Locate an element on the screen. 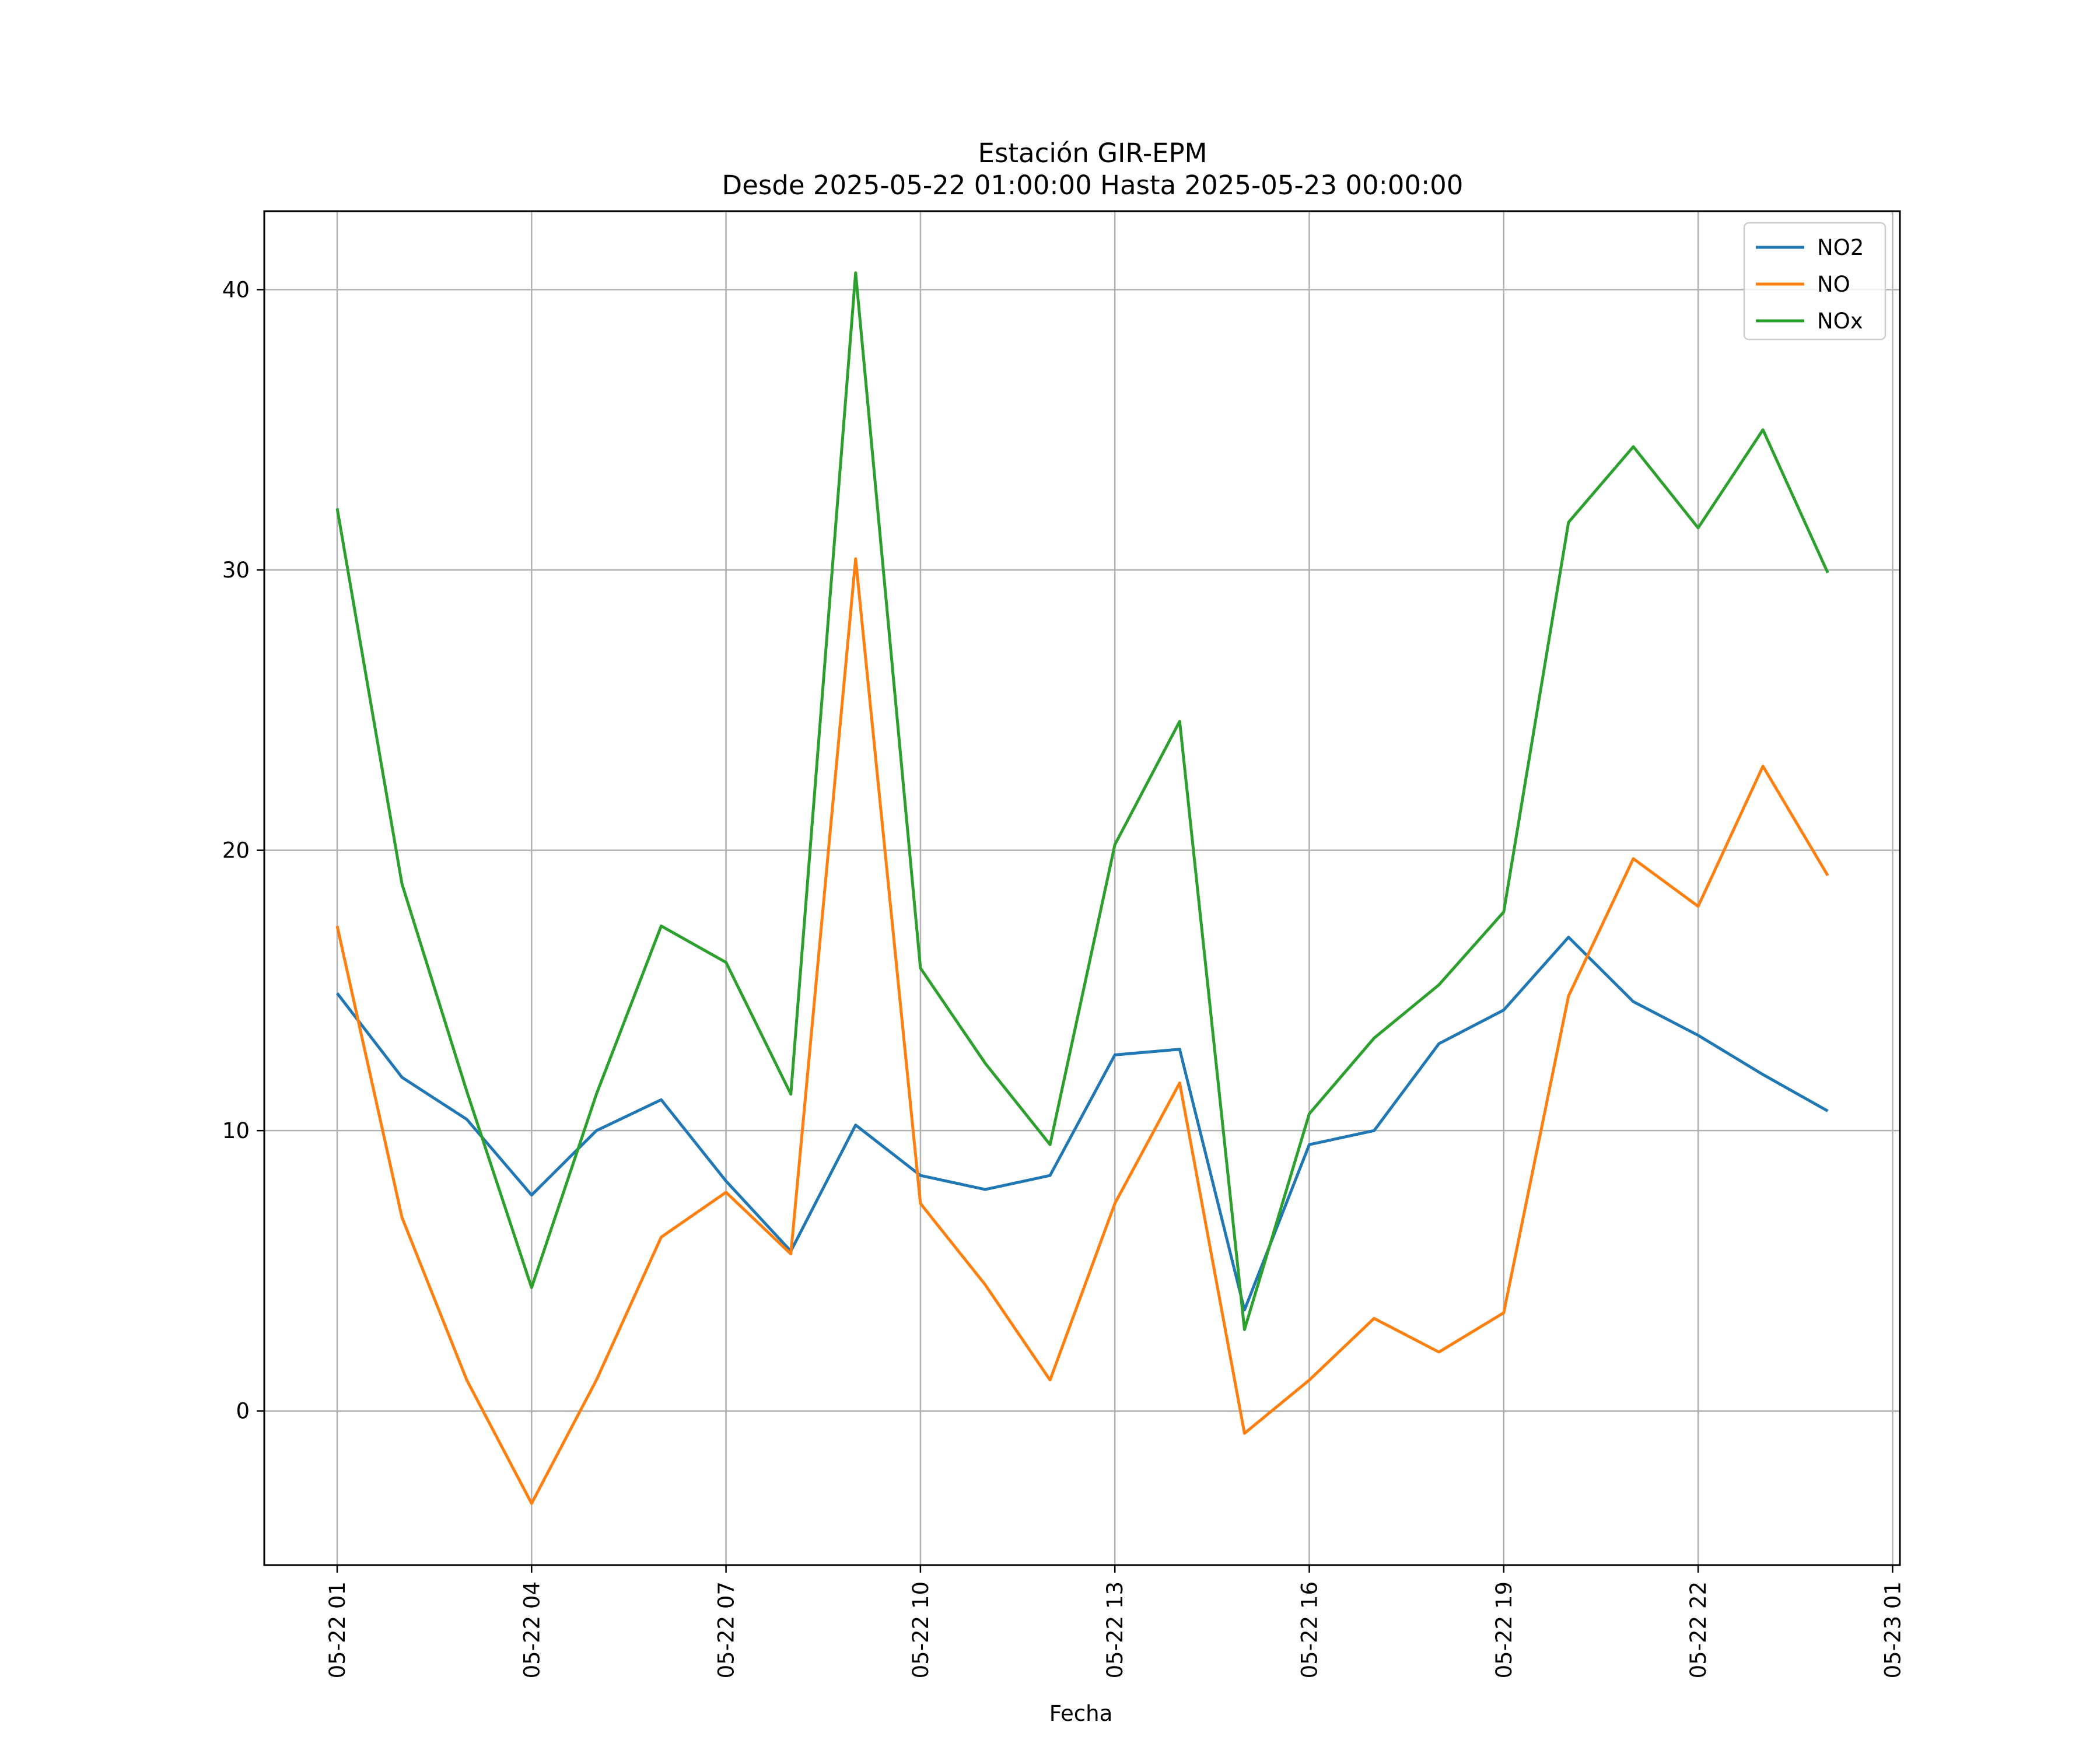 The height and width of the screenshot is (1750, 2100). x-tick-label: 05-22 04 is located at coordinates (531, 1629).